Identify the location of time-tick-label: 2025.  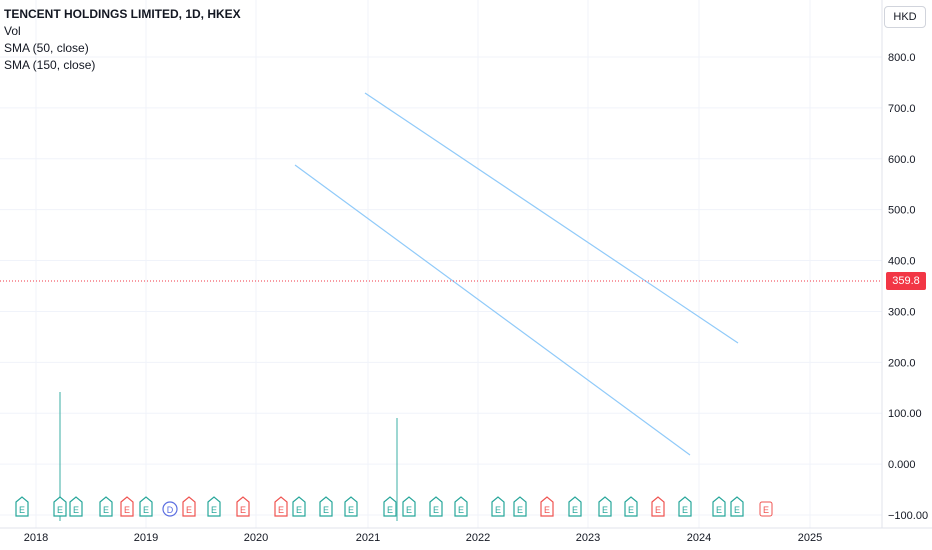
(810, 538).